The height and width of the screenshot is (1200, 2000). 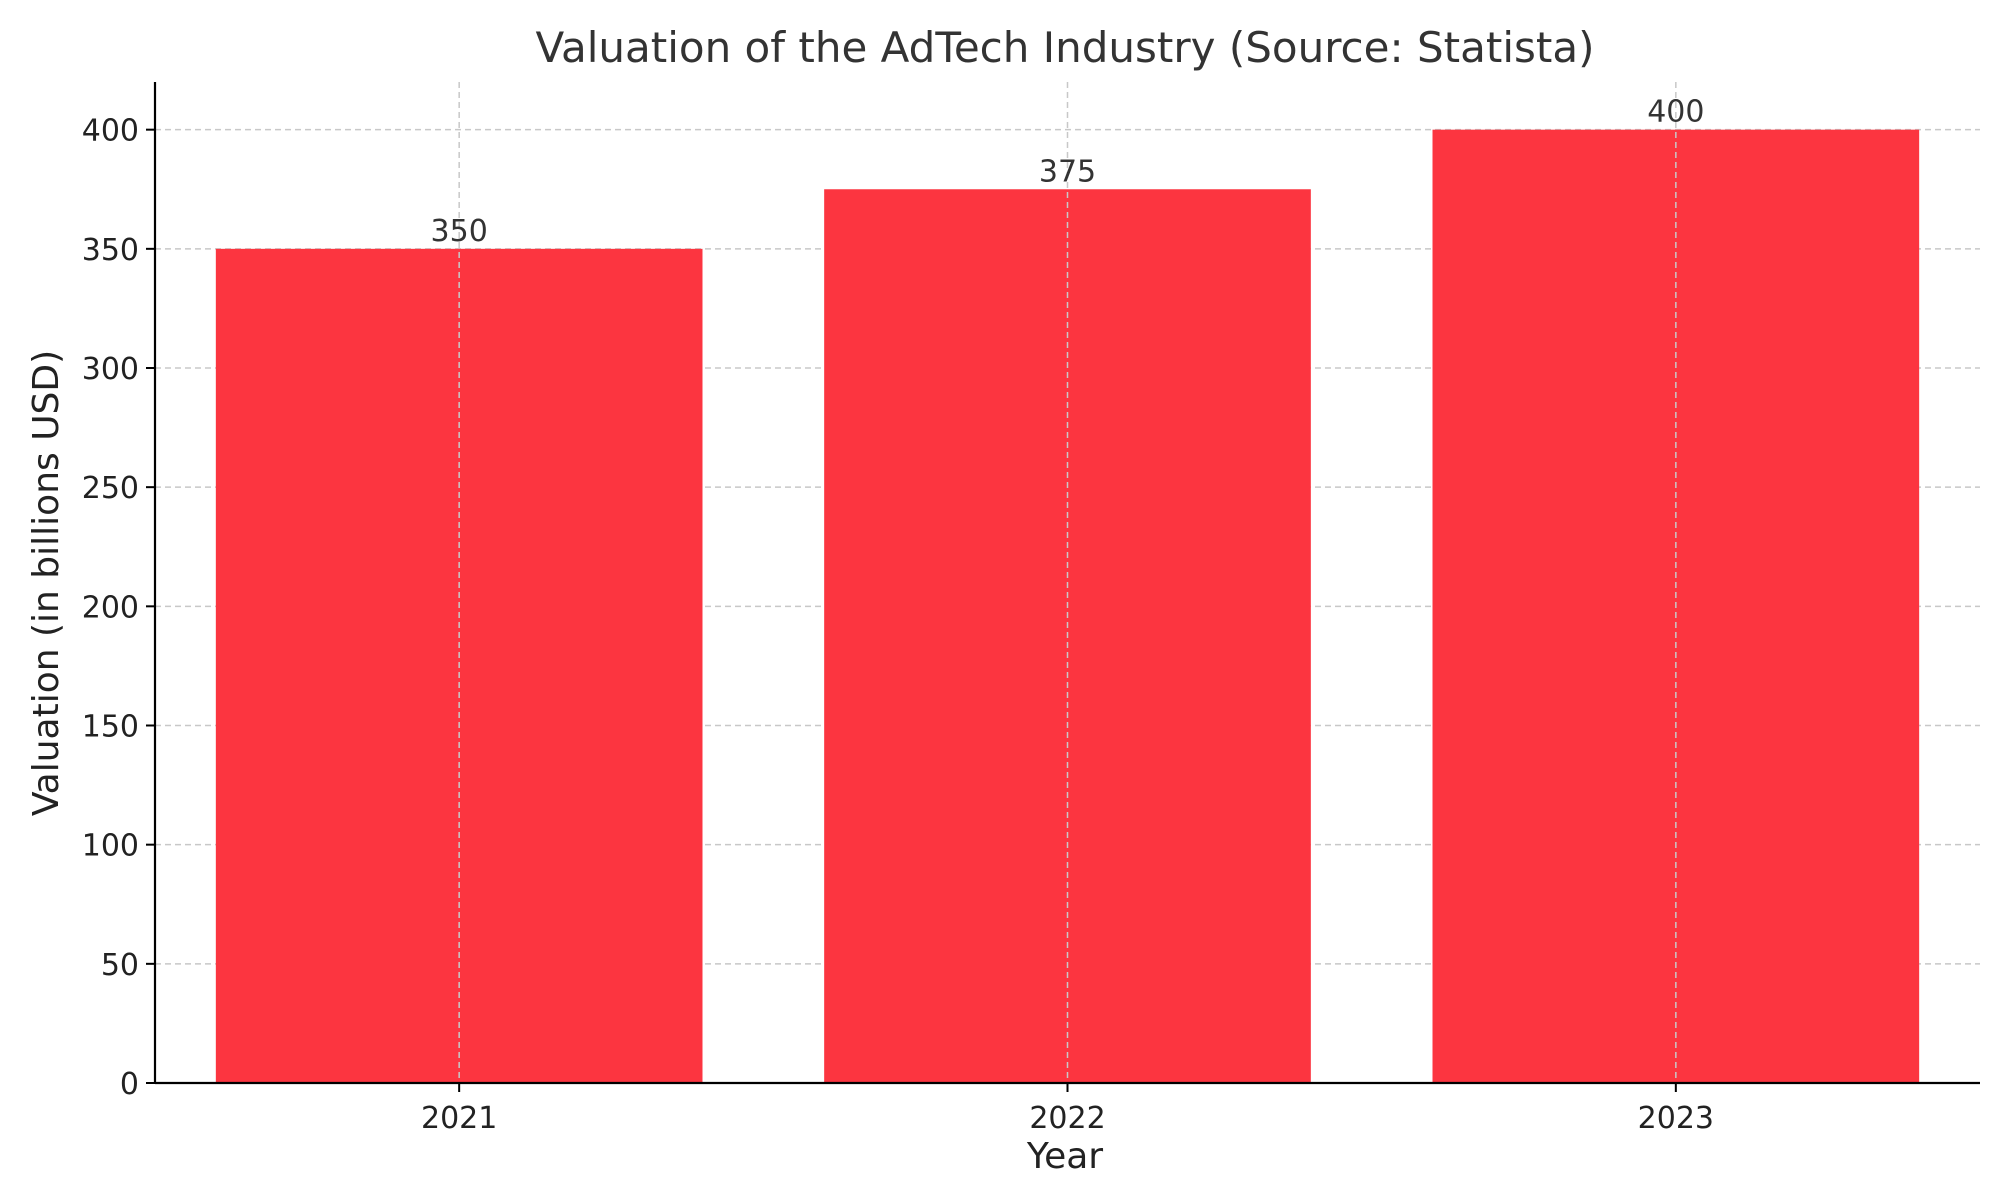 I want to click on data-labels: 350 375 400, so click(x=1068, y=172).